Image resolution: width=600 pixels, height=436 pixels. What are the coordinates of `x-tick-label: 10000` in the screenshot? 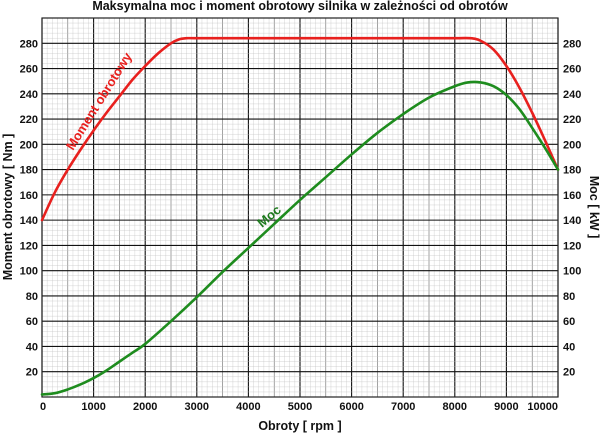 It's located at (542, 407).